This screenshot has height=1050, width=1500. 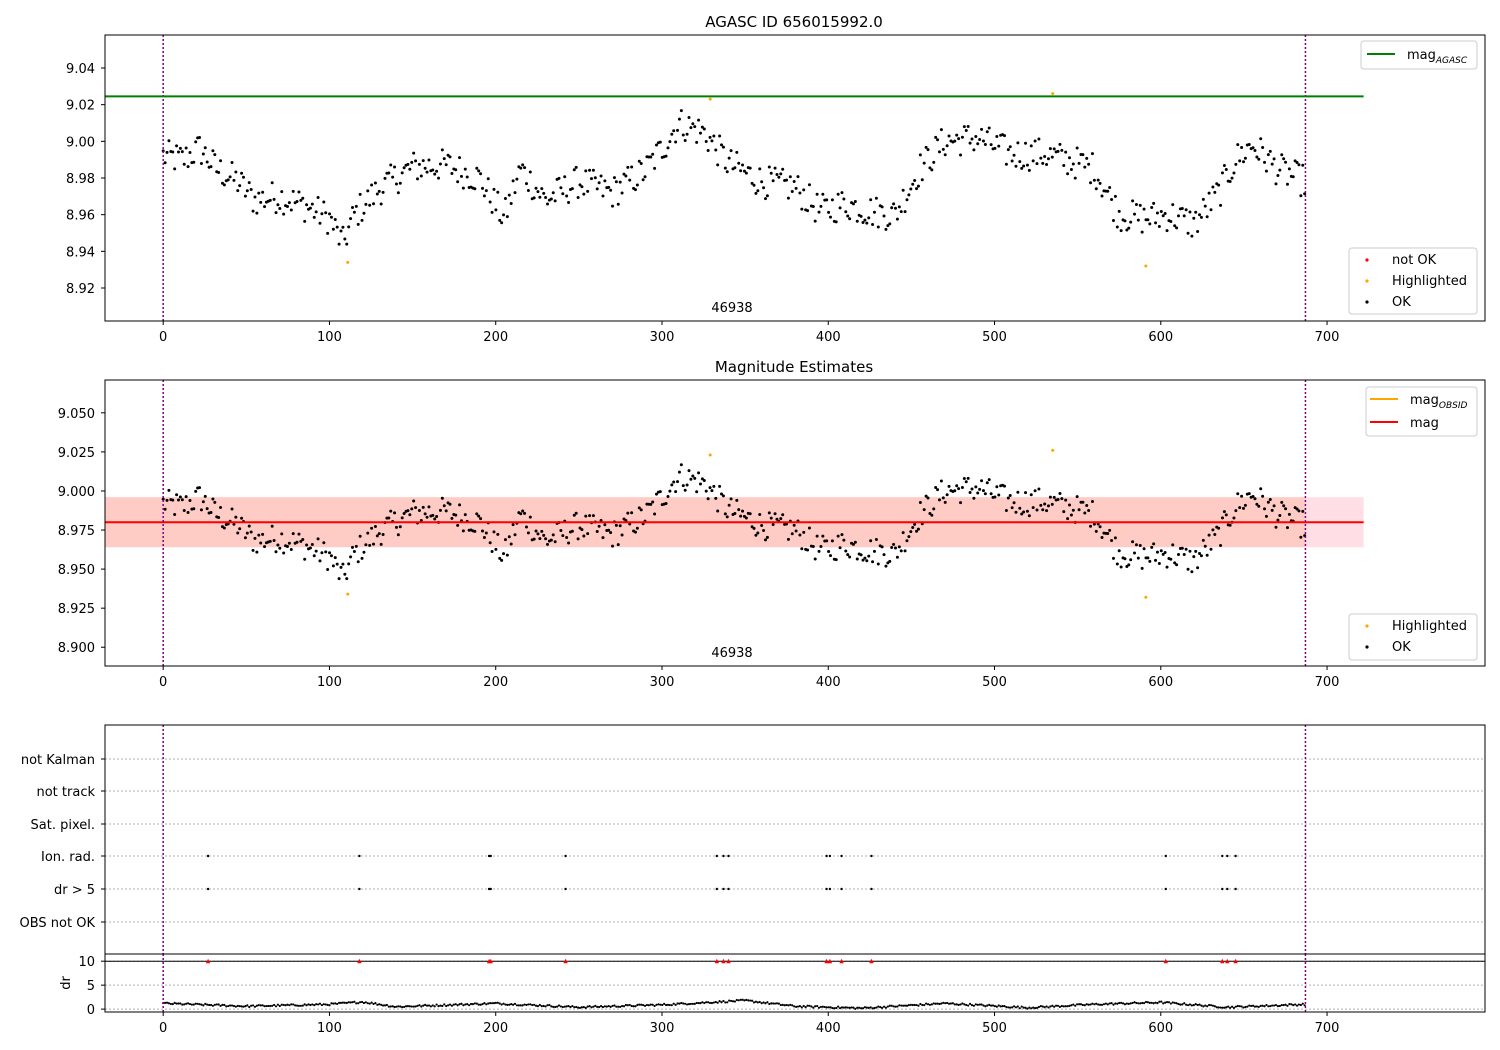 What do you see at coordinates (85, 179) in the screenshot?
I see `p1-y-ticks: 8.928.948.968.989.009.029.04` at bounding box center [85, 179].